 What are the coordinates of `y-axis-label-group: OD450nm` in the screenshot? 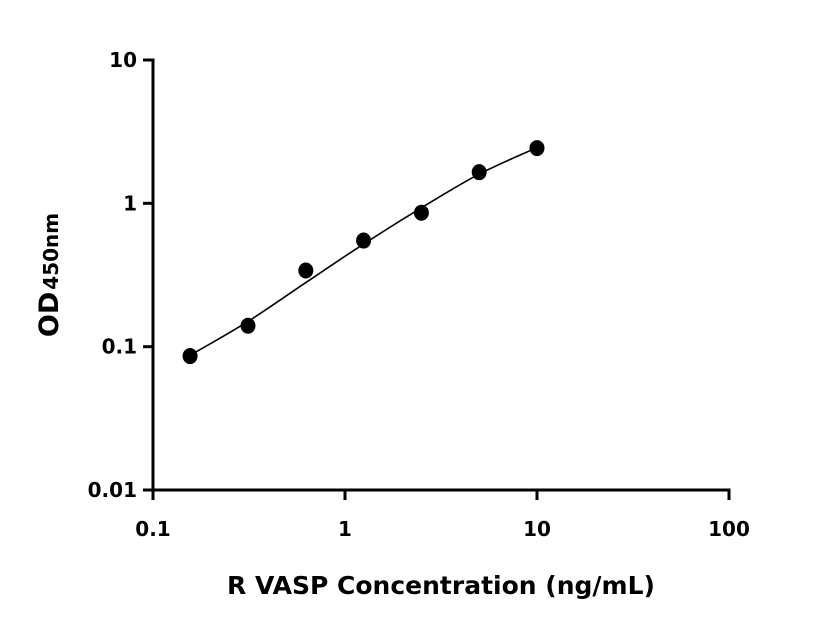 It's located at (49, 275).